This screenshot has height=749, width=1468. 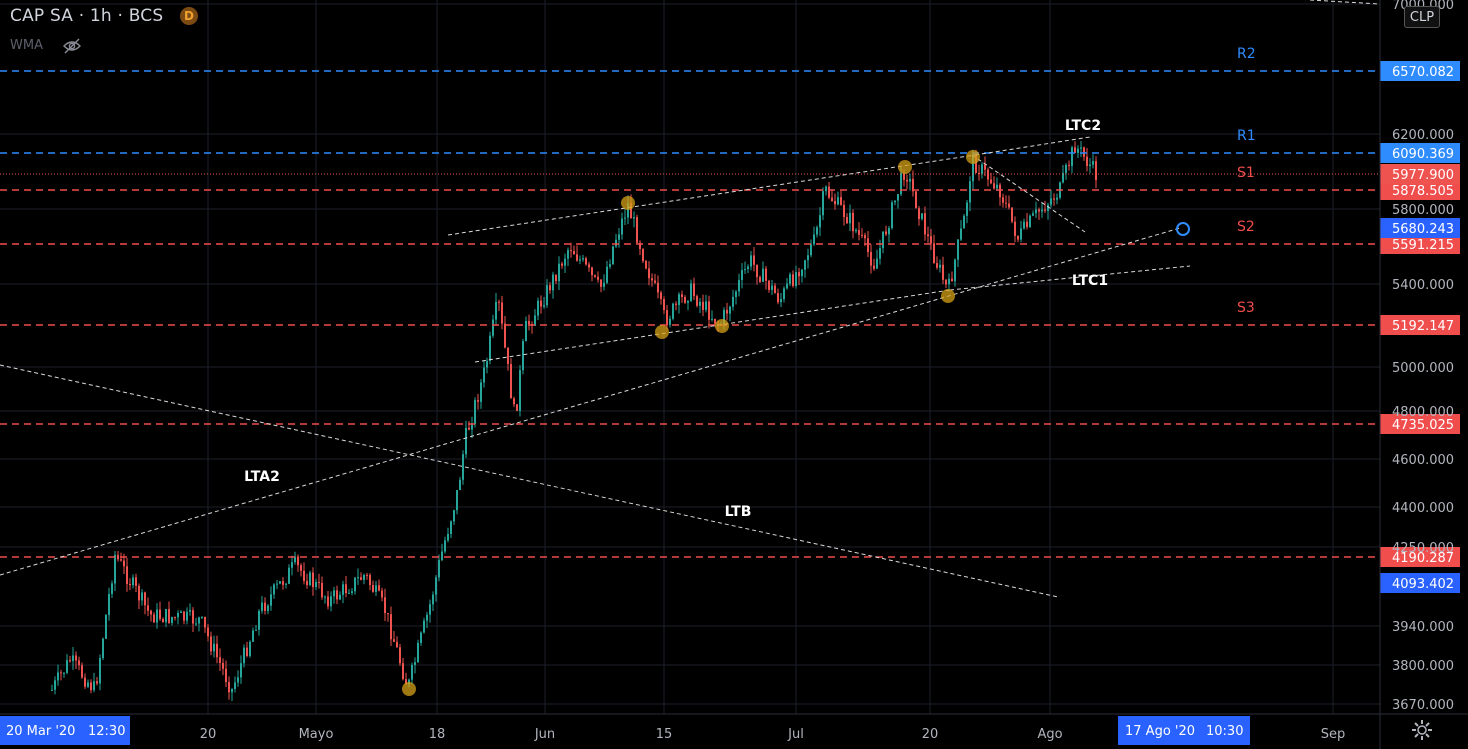 I want to click on level-price-label: 5192.147, so click(x=1423, y=326).